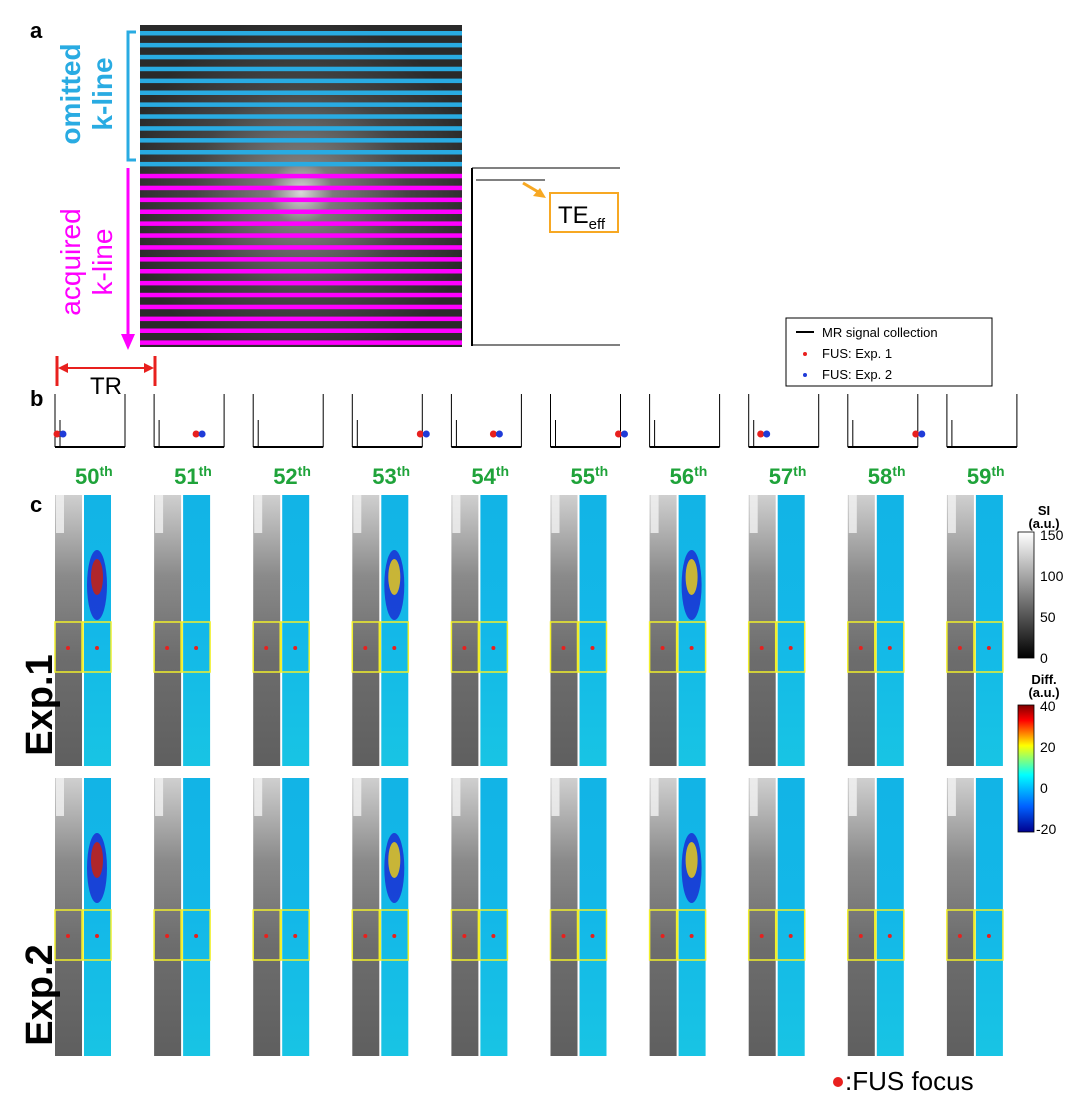  Describe the element at coordinates (1048, 747) in the screenshot. I see `diff-tick-20: 20` at that location.